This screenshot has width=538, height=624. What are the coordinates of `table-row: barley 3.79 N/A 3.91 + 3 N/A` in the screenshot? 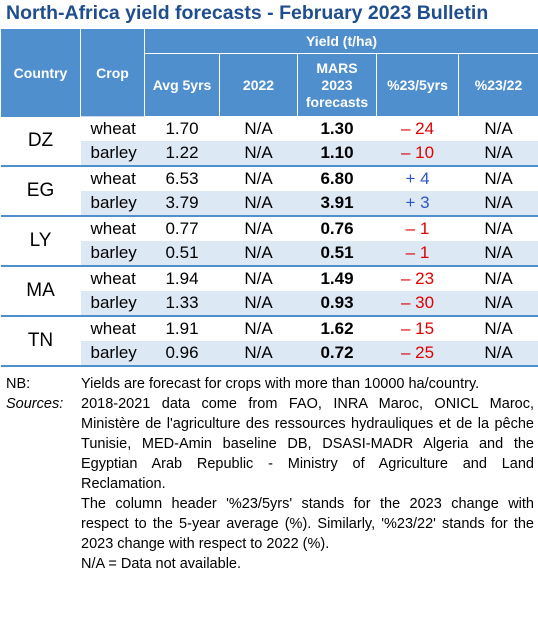 It's located at (269, 204).